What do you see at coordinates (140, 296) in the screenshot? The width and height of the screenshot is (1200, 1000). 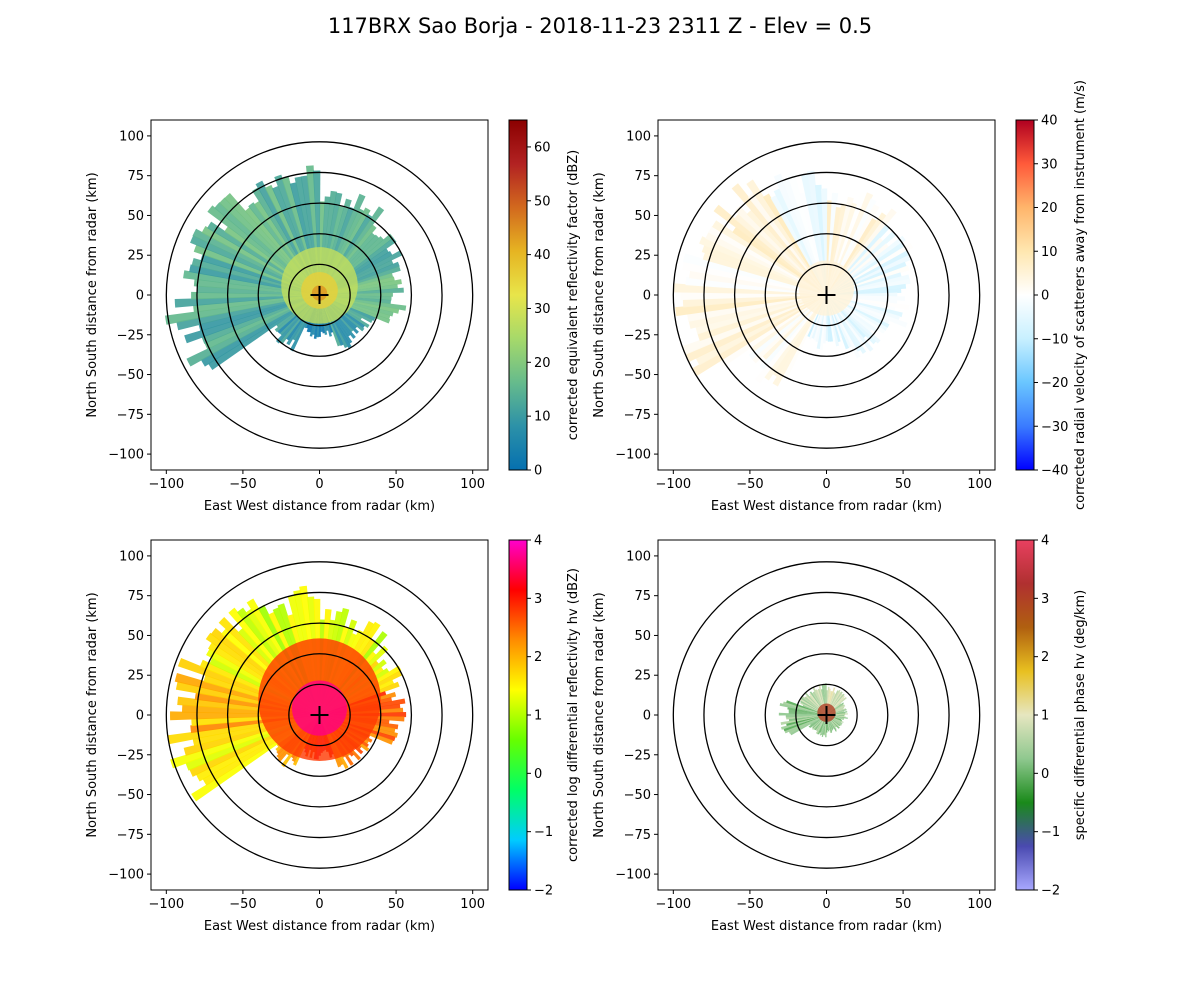 I see `y-tick-label: 0` at bounding box center [140, 296].